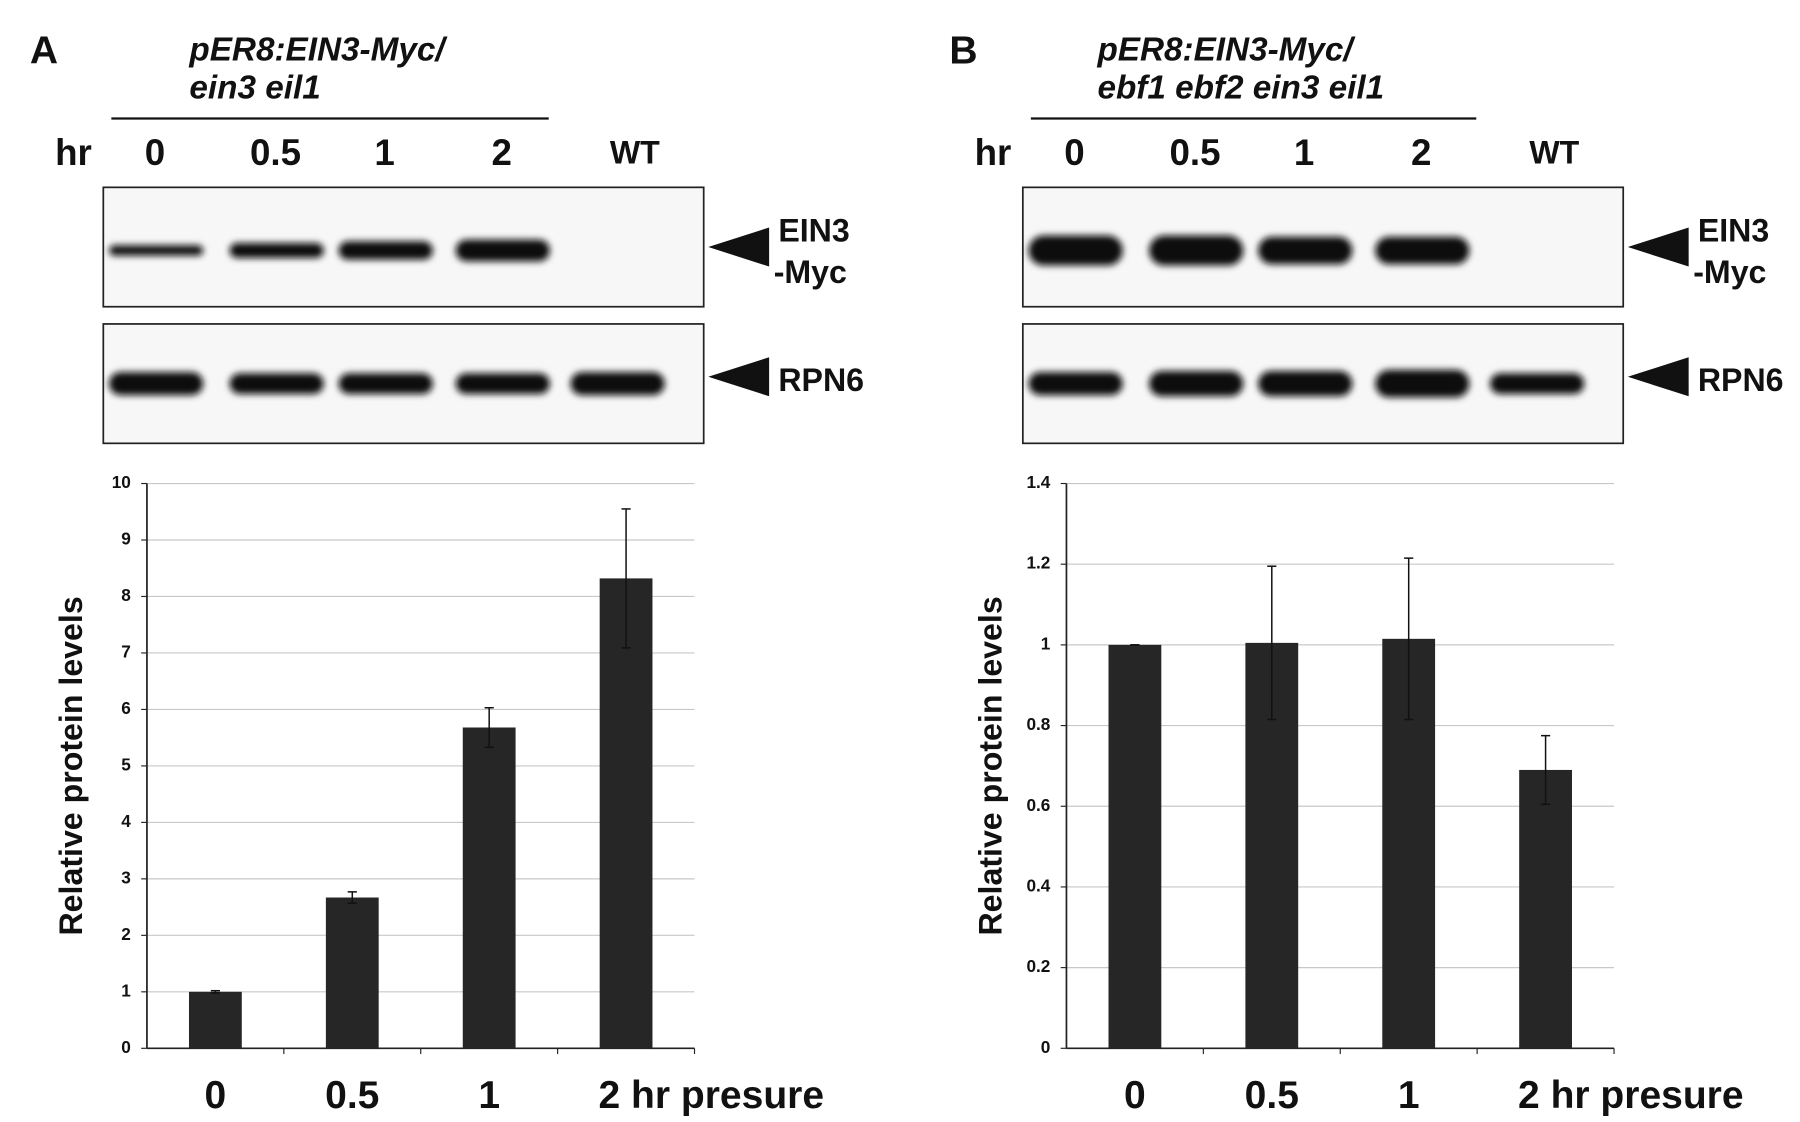  What do you see at coordinates (126, 877) in the screenshot?
I see `y-tick-label: 3` at bounding box center [126, 877].